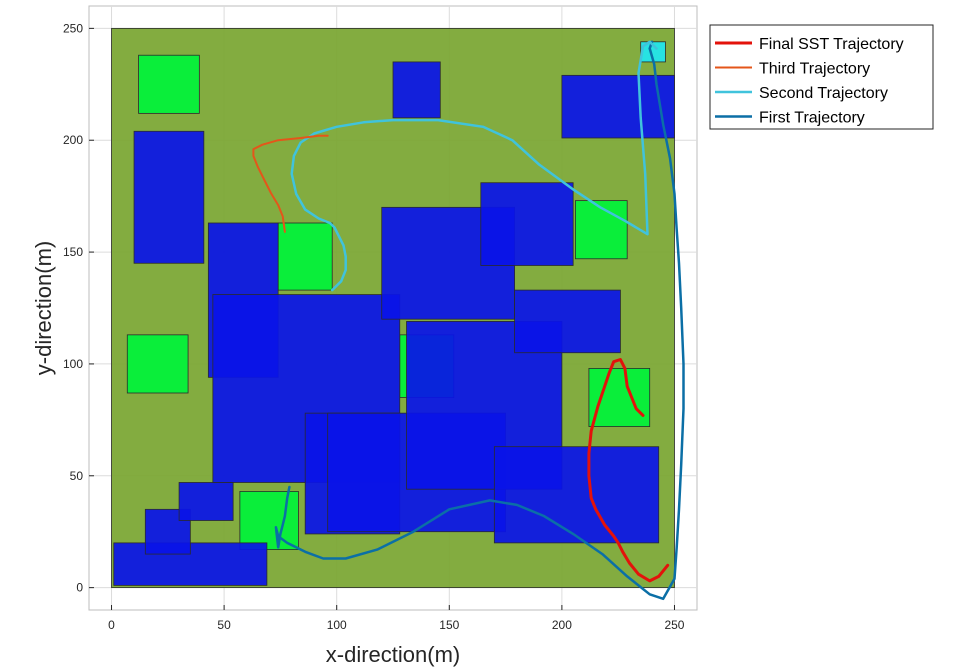  What do you see at coordinates (77, 476) in the screenshot?
I see `y-tick-label: 50` at bounding box center [77, 476].